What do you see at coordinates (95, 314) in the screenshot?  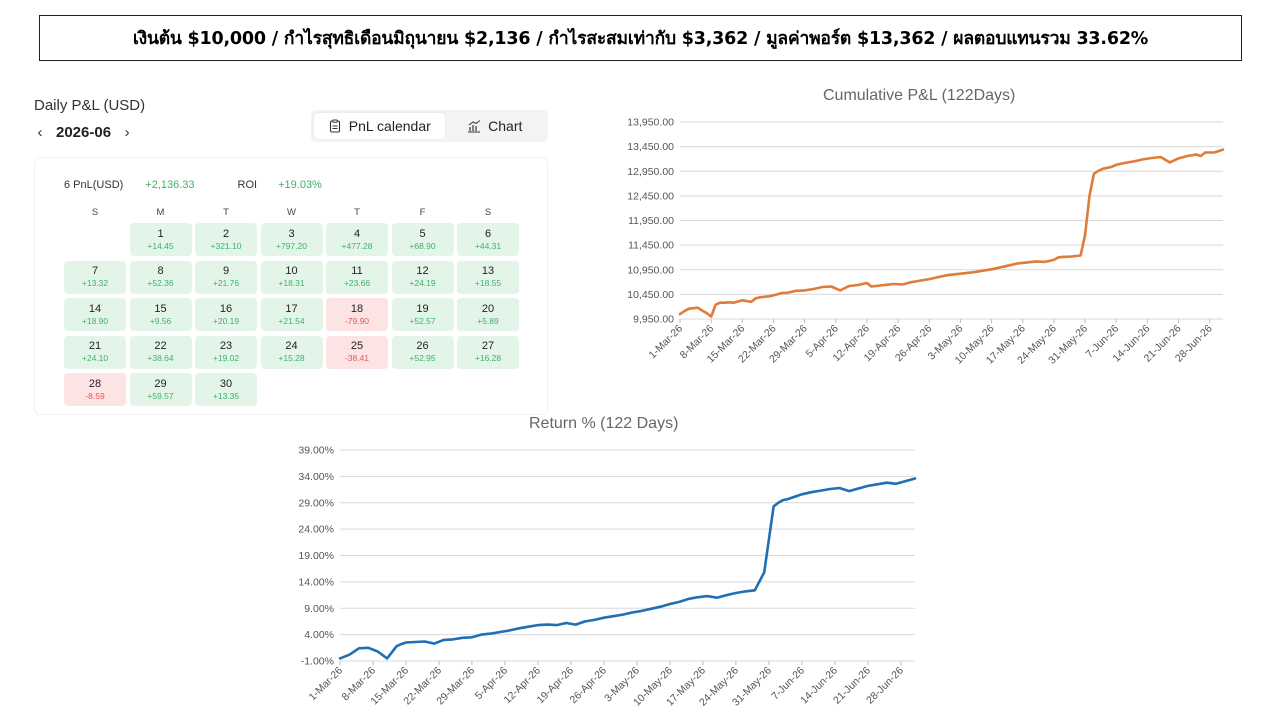 I see `calendar-day-cell: 14 +18.90` at bounding box center [95, 314].